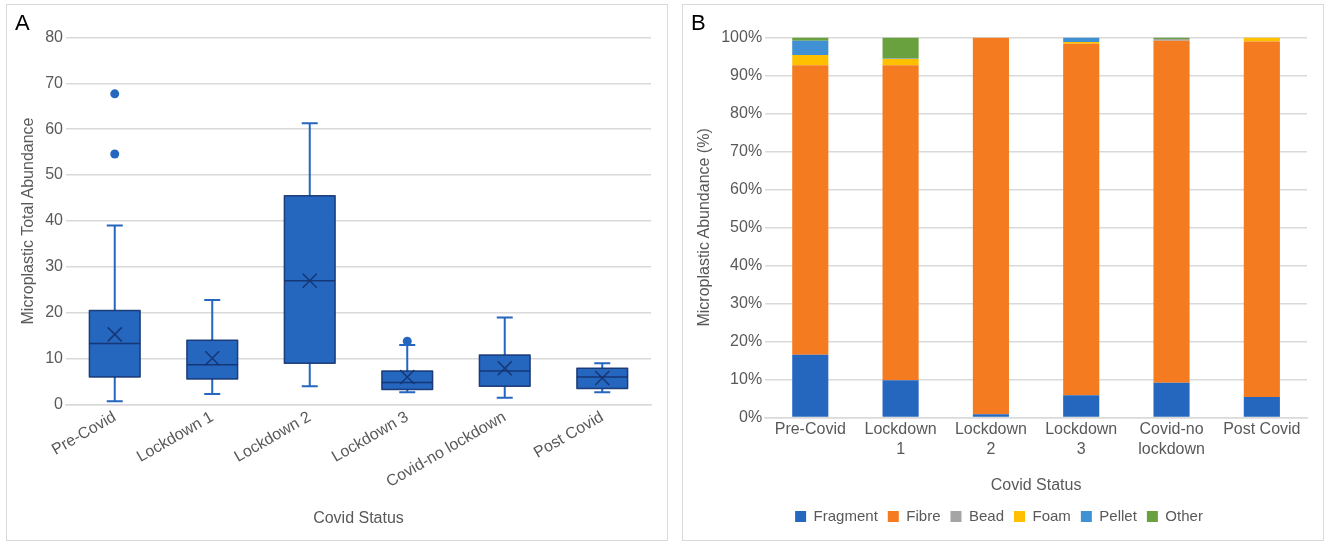 The image size is (1344, 545). What do you see at coordinates (59, 403) in the screenshot?
I see `y-tick-label: 0` at bounding box center [59, 403].